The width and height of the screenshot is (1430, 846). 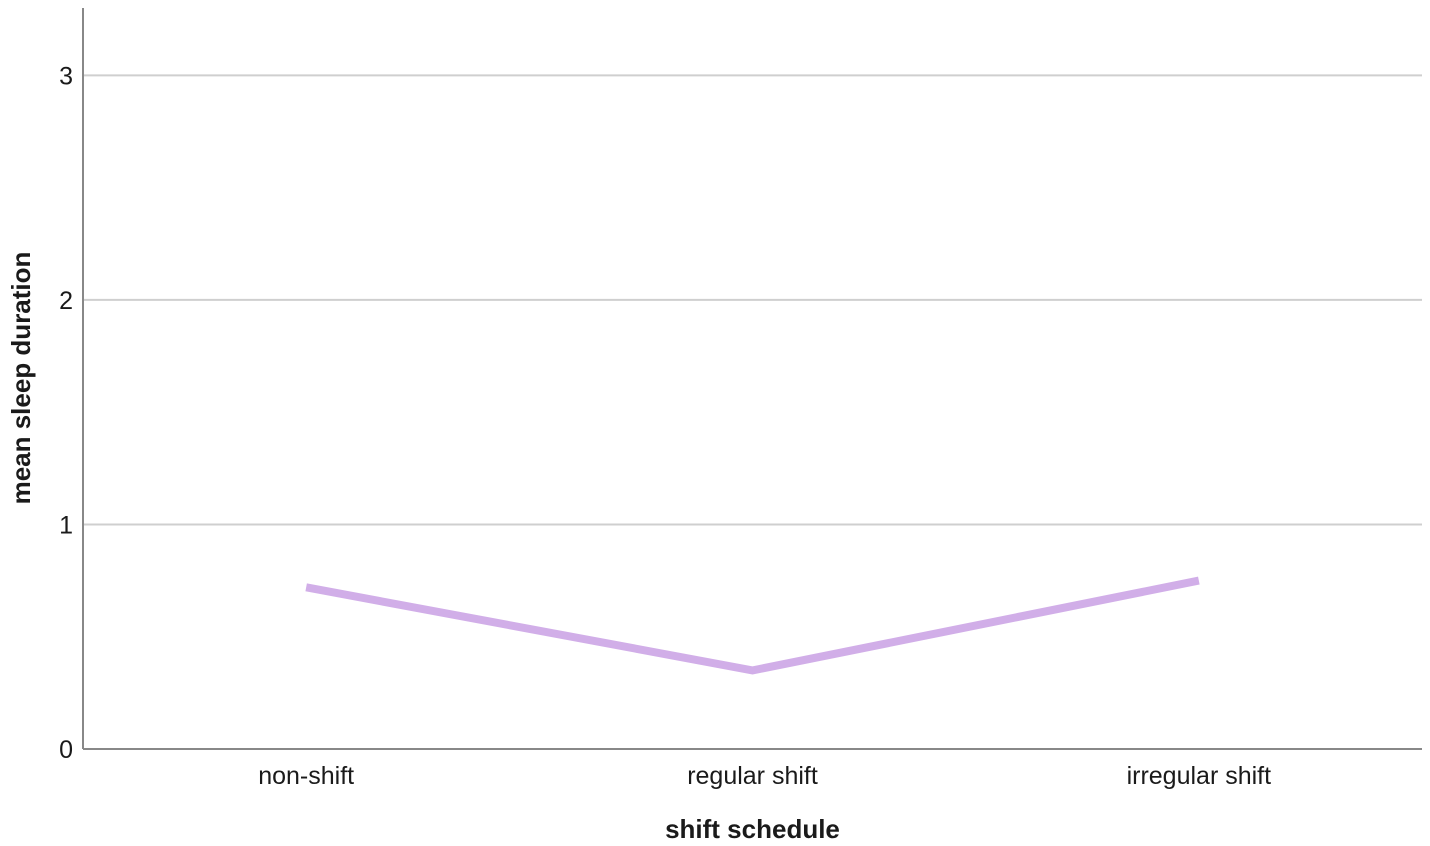 I want to click on x-tick-label: irregular shift, so click(x=1199, y=776).